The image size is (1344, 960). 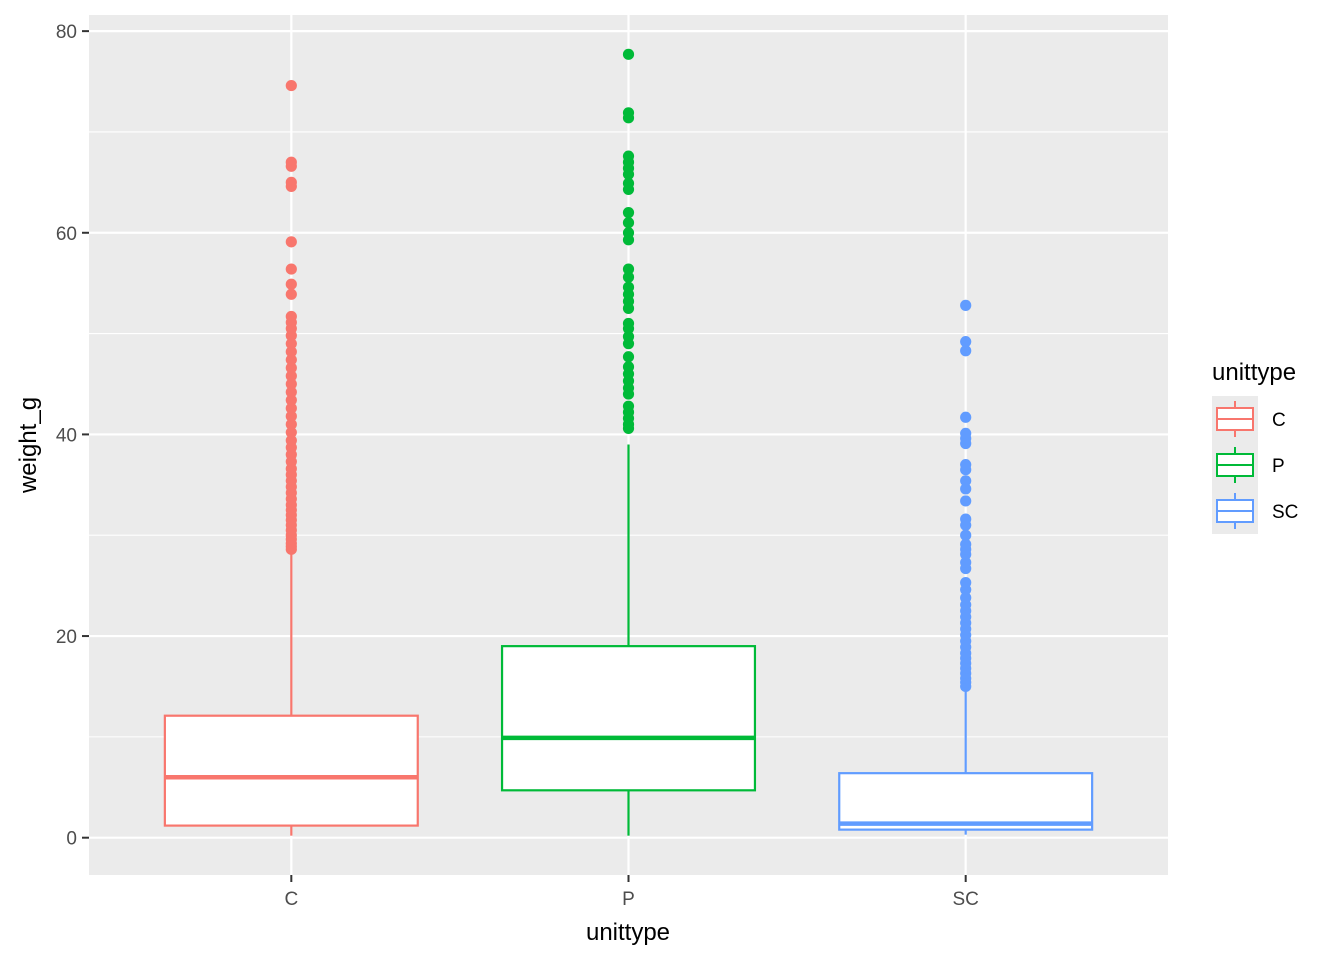 I want to click on y-tick-label: 0, so click(x=71, y=839).